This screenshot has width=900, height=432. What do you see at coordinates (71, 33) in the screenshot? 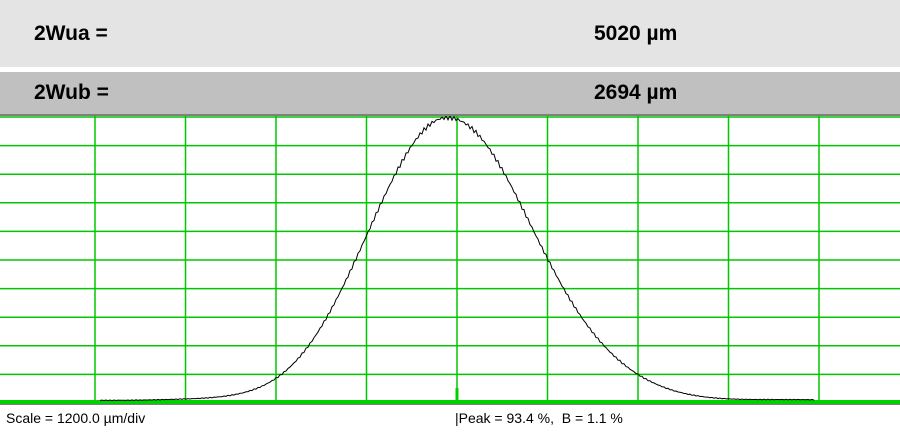
I see `readout-label: 2Wua =` at bounding box center [71, 33].